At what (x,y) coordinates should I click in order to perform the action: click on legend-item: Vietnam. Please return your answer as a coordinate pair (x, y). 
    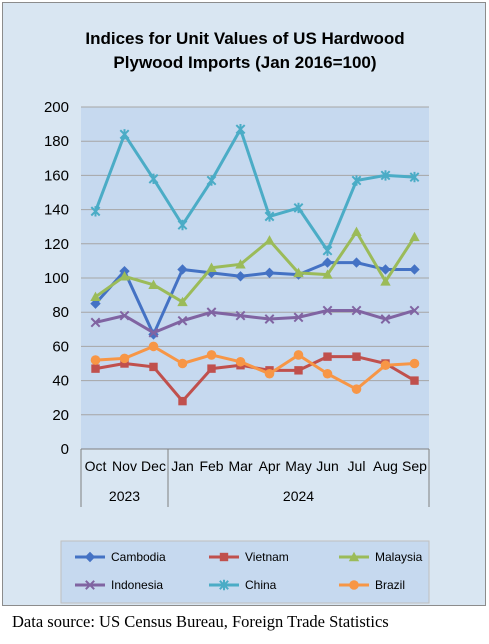
    Looking at the image, I should click on (249, 557).